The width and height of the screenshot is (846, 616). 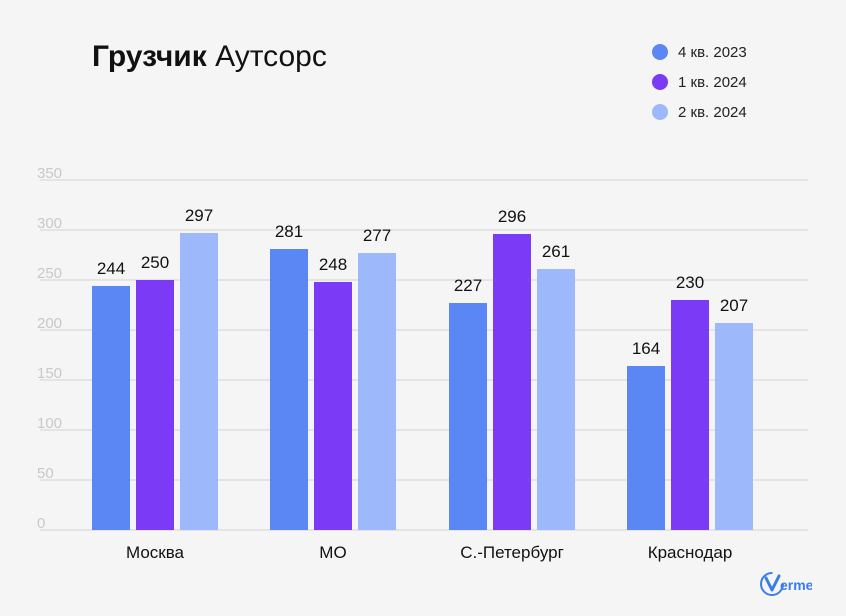 I want to click on y-tick-label: 100, so click(x=49, y=423).